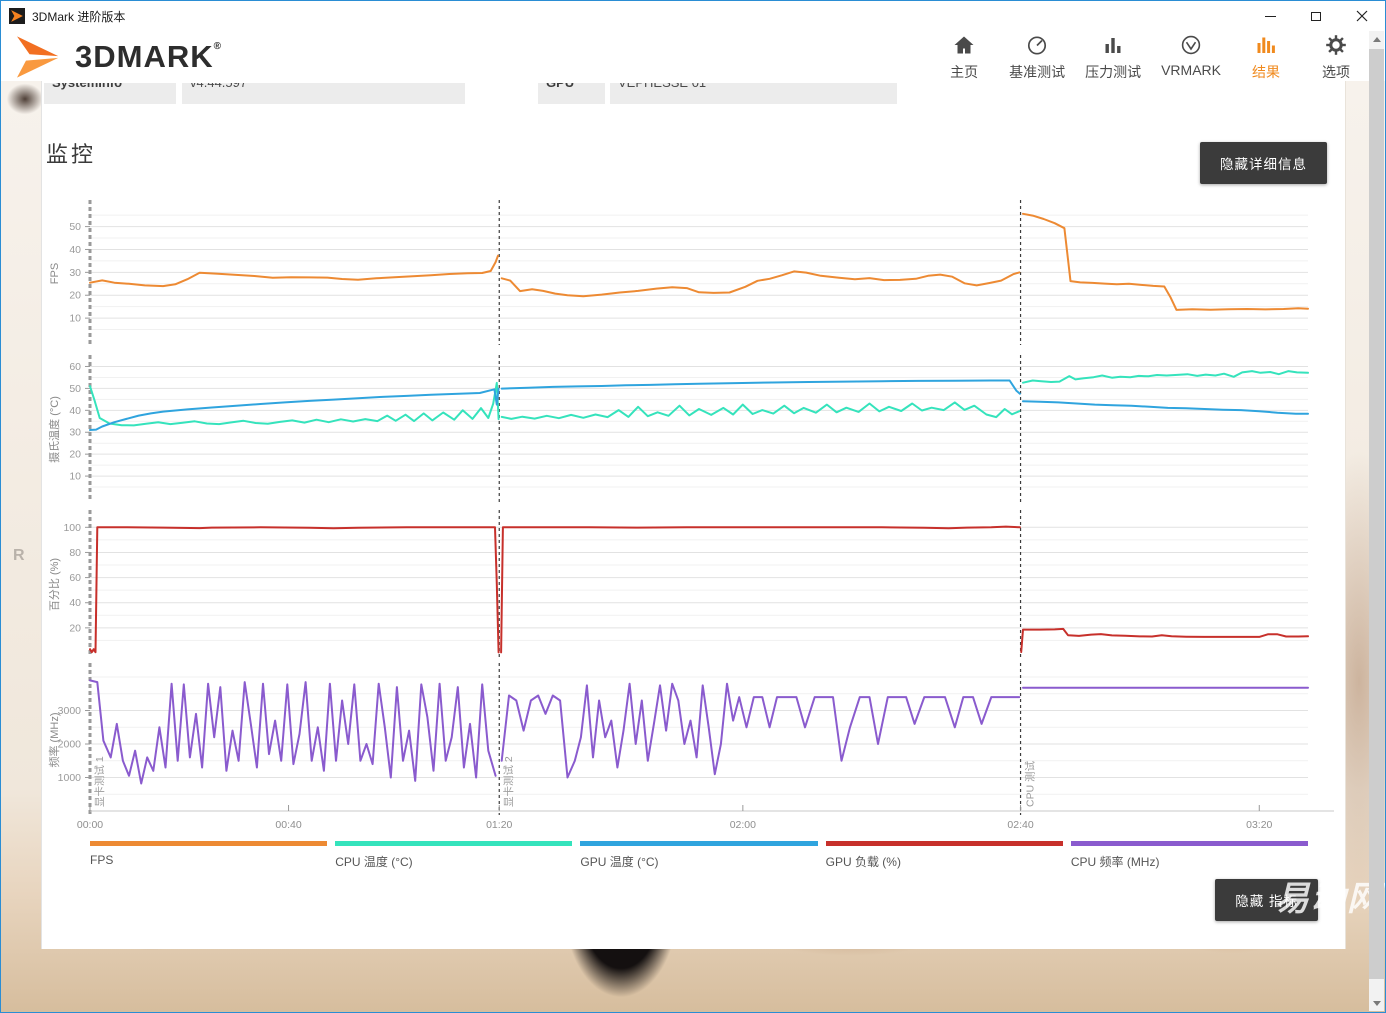  What do you see at coordinates (944, 855) in the screenshot?
I see `legend-item: GPU 负载 (%)` at bounding box center [944, 855].